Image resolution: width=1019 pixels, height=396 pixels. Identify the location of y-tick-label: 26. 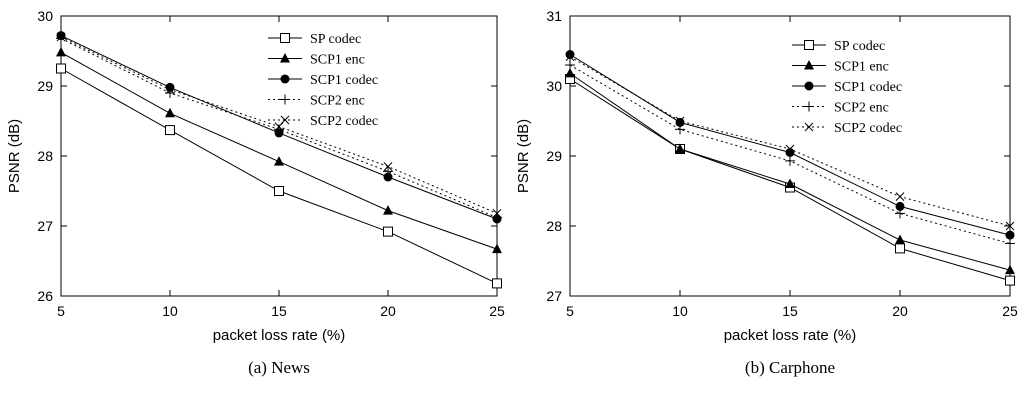
(45, 296).